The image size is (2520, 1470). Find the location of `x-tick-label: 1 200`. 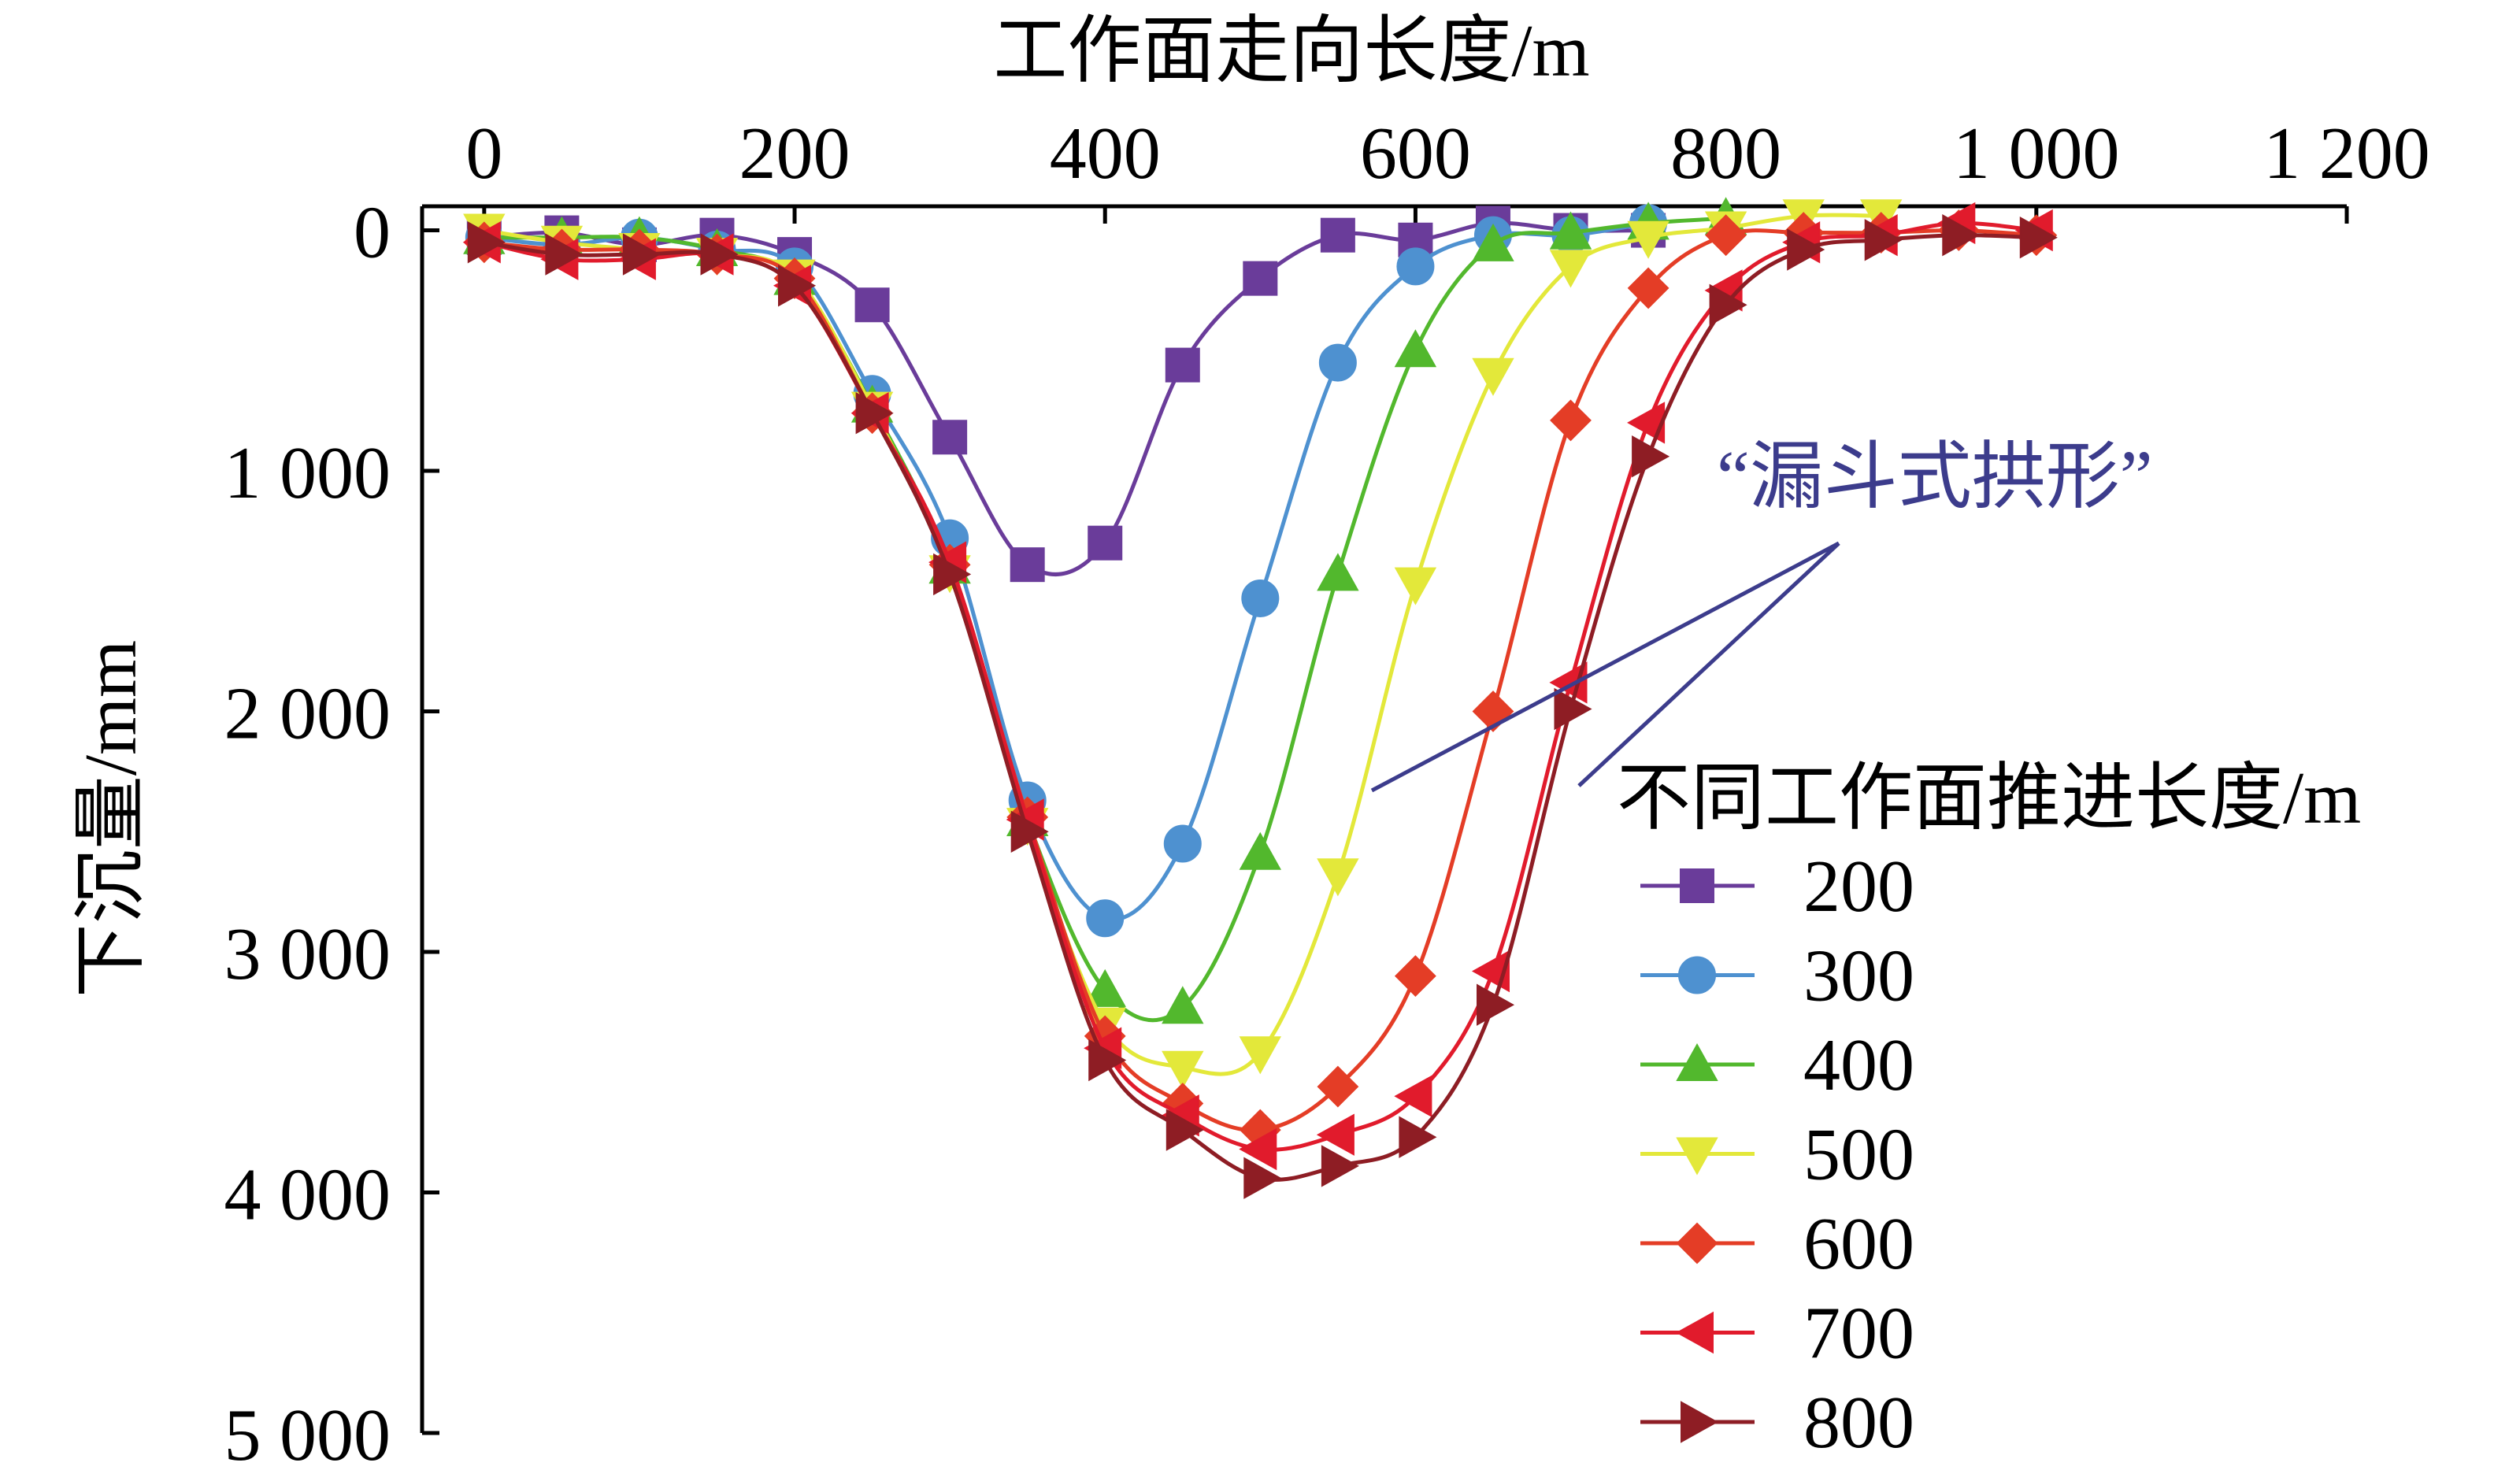

x-tick-label: 1 200 is located at coordinates (2346, 153).